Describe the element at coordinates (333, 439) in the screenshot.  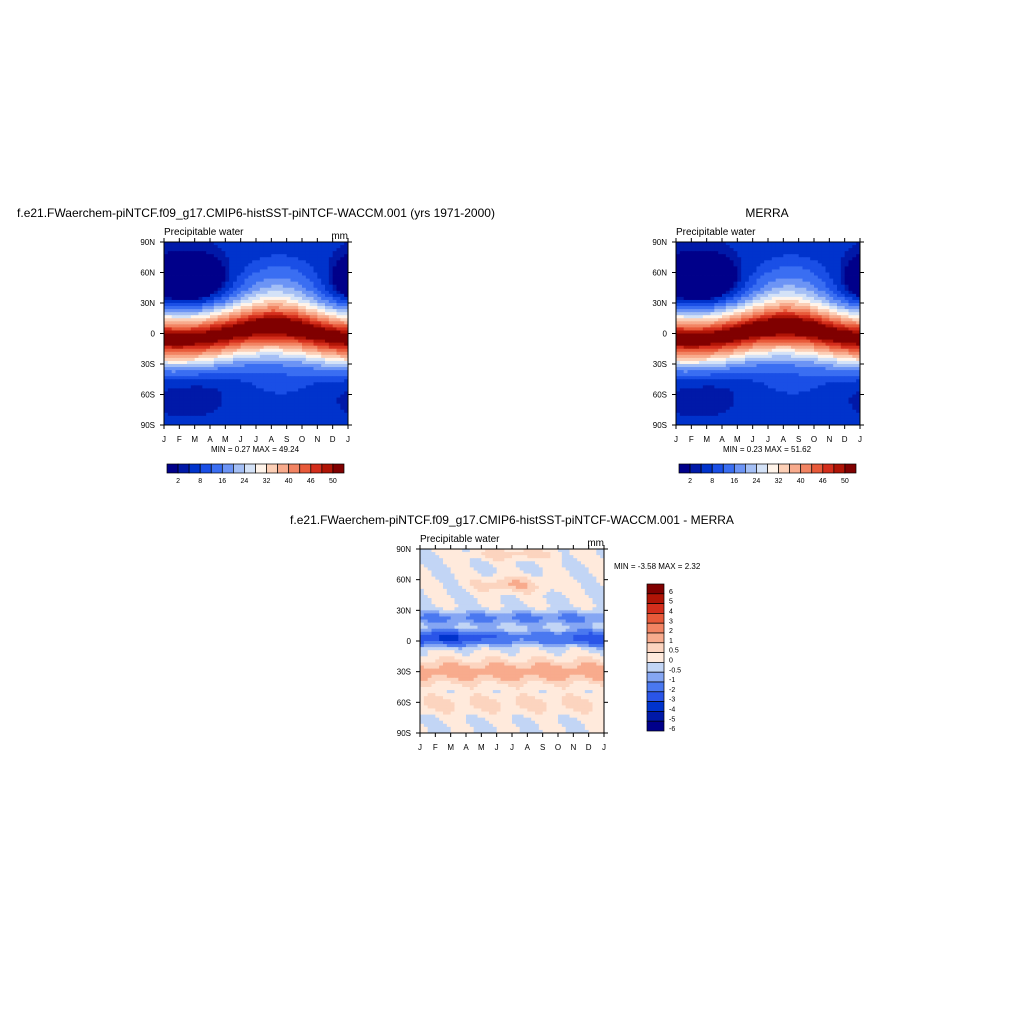
I see `month-tick-label: D` at that location.